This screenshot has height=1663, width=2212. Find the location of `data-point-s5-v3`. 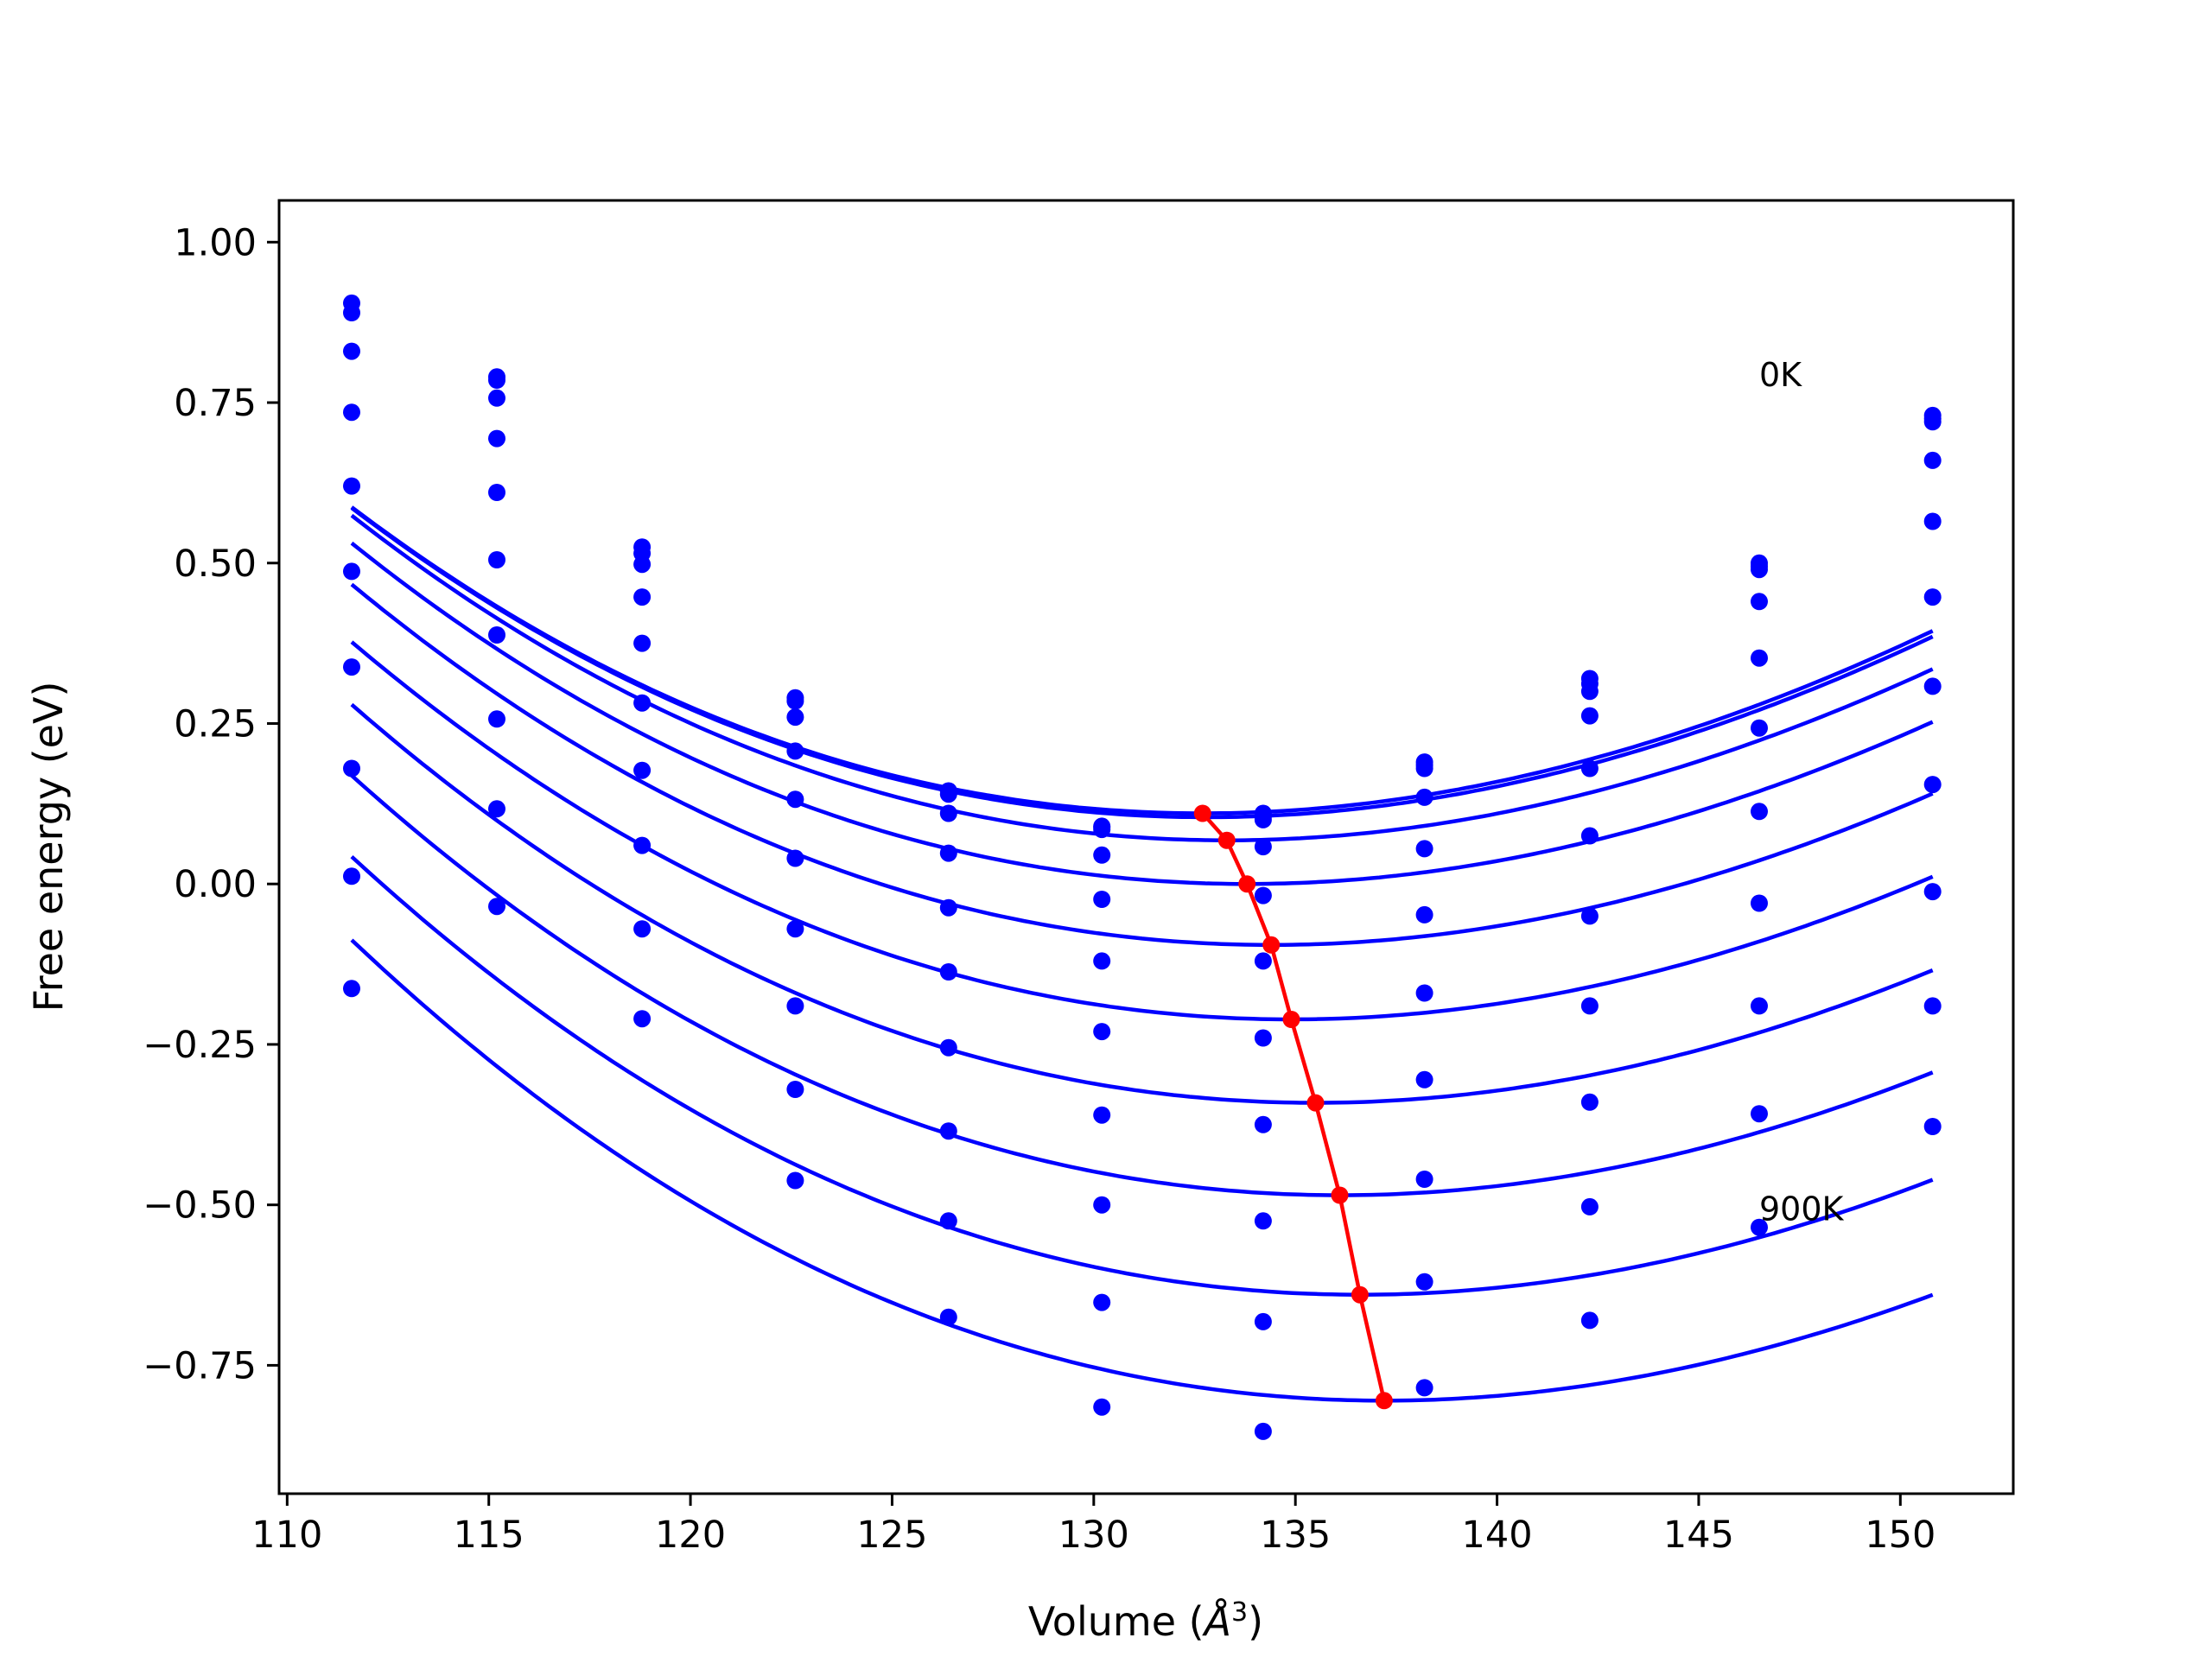

data-point-s5-v3 is located at coordinates (795, 858).